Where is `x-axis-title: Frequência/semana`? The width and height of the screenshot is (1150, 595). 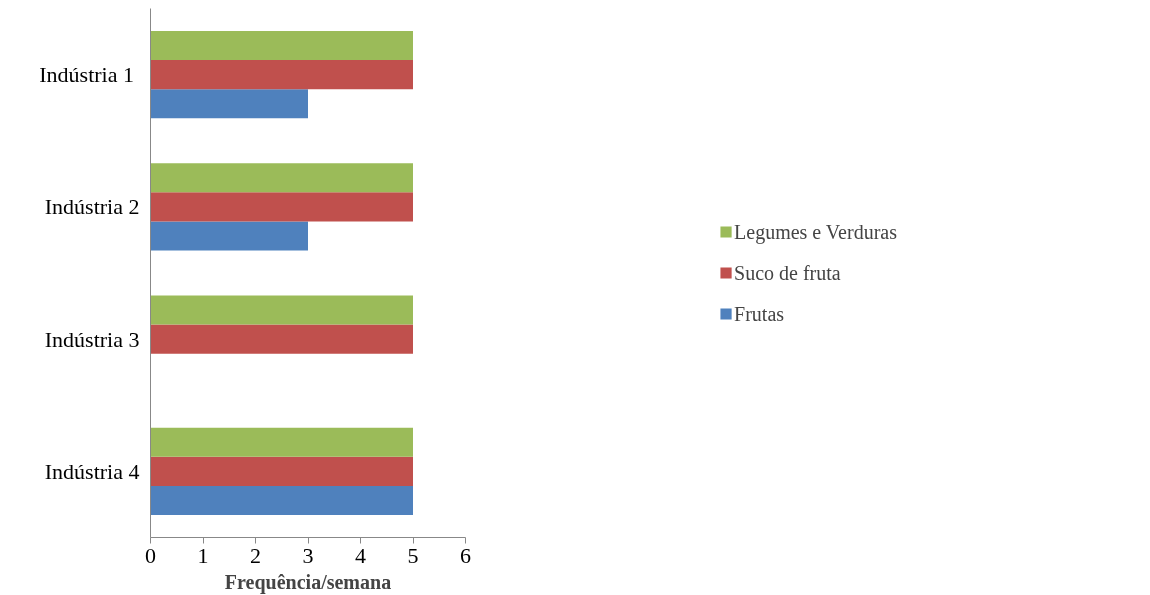
x-axis-title: Frequência/semana is located at coordinates (308, 582).